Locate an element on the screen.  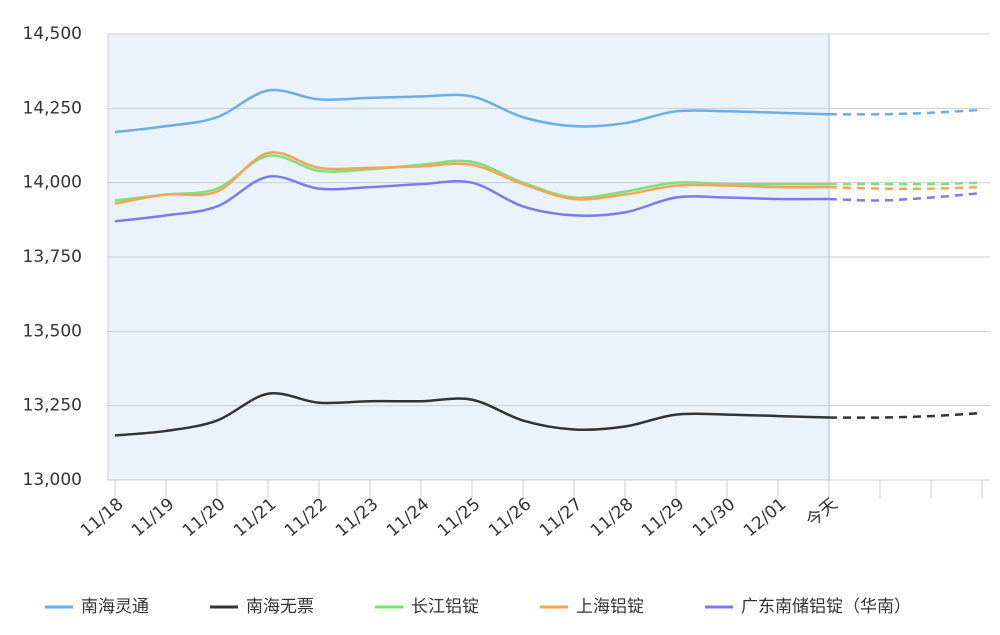
x-tick-label: 11/20 is located at coordinates (204, 517).